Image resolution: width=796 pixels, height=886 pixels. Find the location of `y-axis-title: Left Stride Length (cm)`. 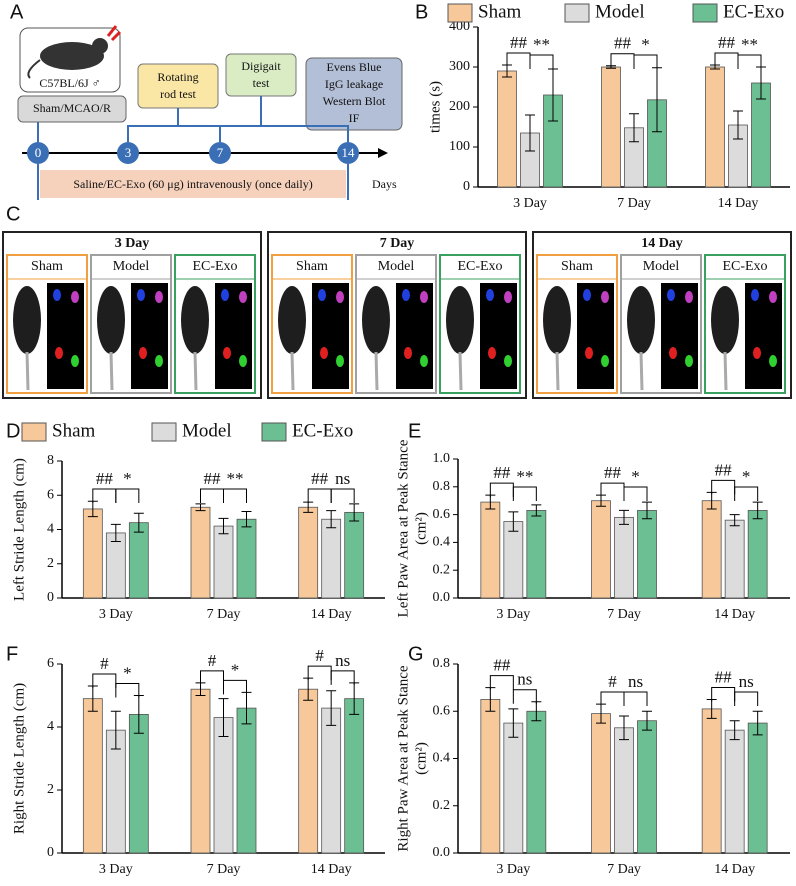

y-axis-title: Left Stride Length (cm) is located at coordinates (19, 529).